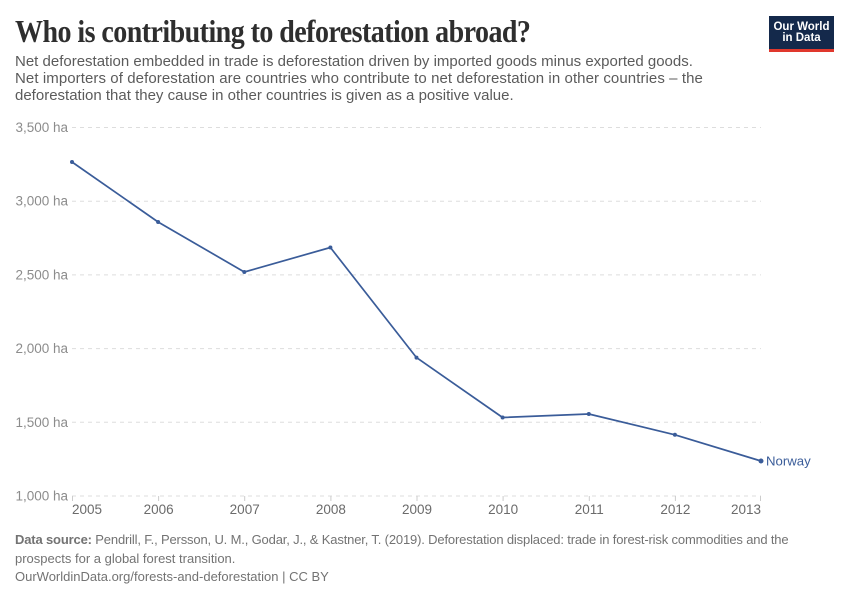  Describe the element at coordinates (589, 509) in the screenshot. I see `svg-text: 2011` at that location.